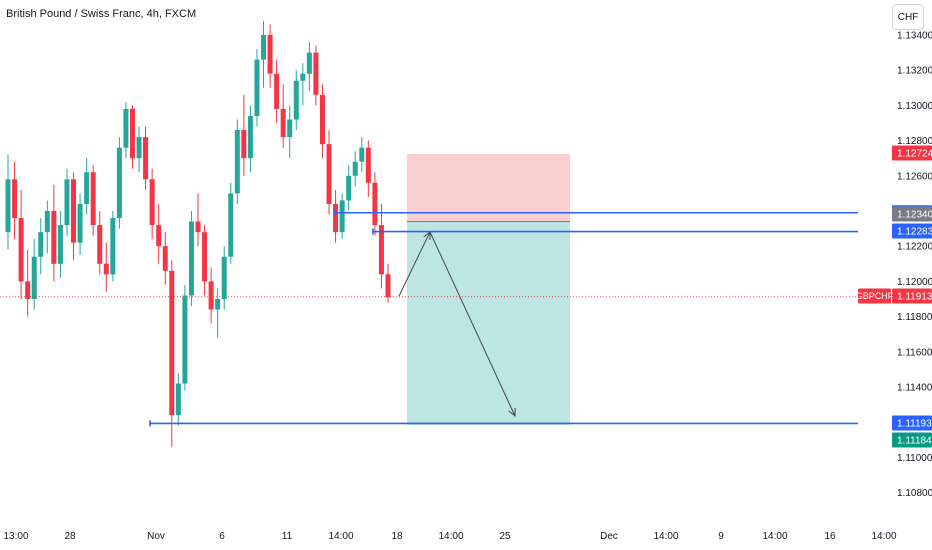  Describe the element at coordinates (914, 36) in the screenshot. I see `y-tick-label: 1.13400` at that location.